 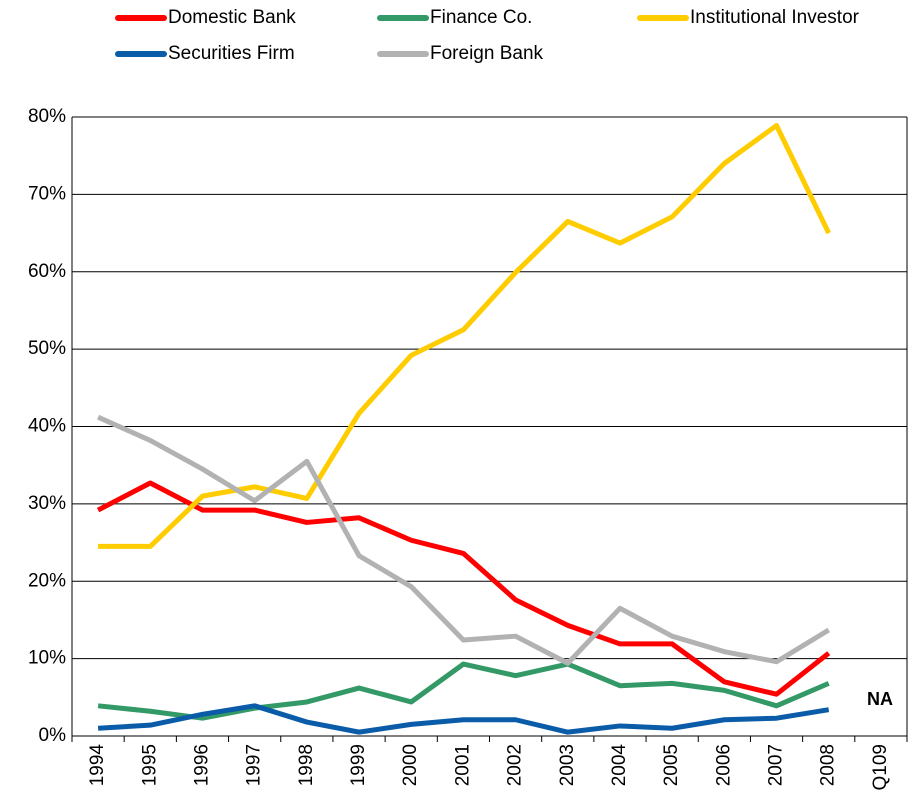 What do you see at coordinates (231, 53) in the screenshot?
I see `legend-label: Securities Firm` at bounding box center [231, 53].